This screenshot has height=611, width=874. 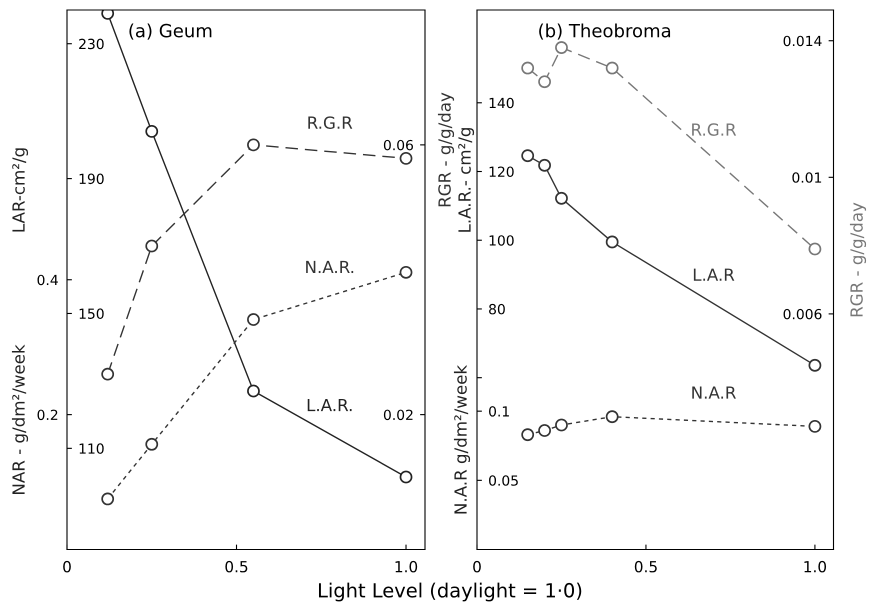 I want to click on y2-tick-label: 0.06, so click(x=399, y=145).